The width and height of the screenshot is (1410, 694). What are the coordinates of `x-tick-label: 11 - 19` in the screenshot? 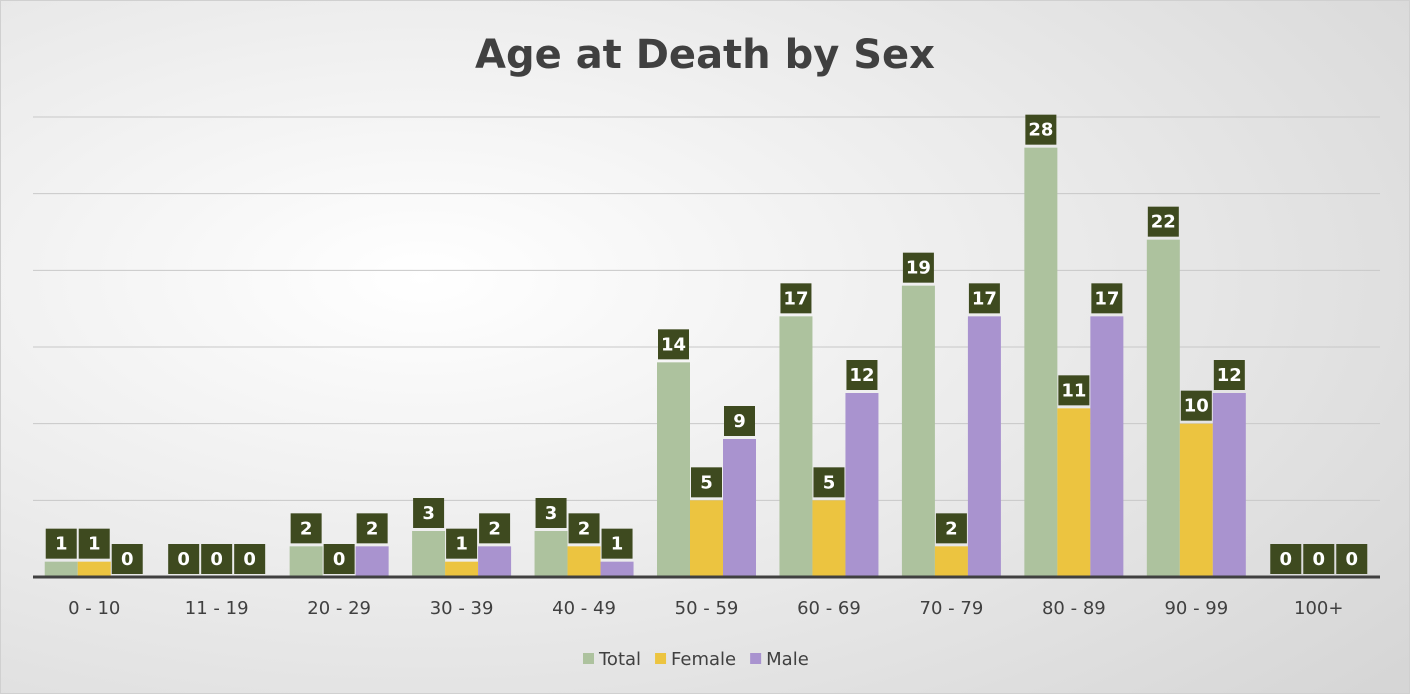 It's located at (217, 608).